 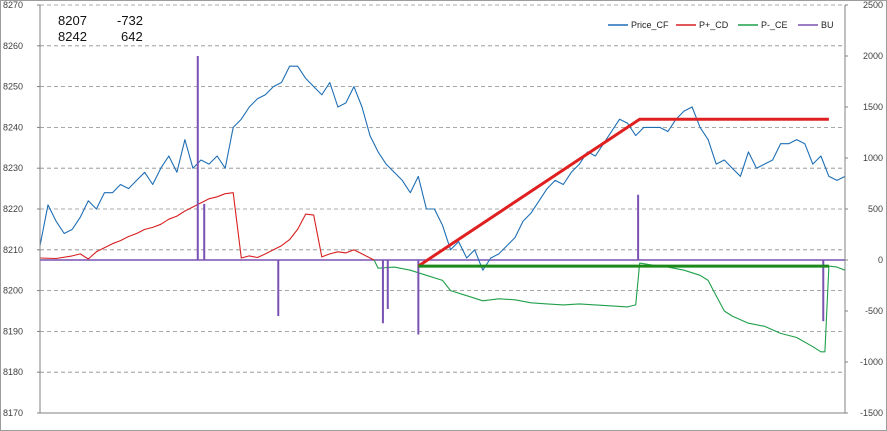 What do you see at coordinates (13, 413) in the screenshot?
I see `y-left-tick-label: 8170` at bounding box center [13, 413].